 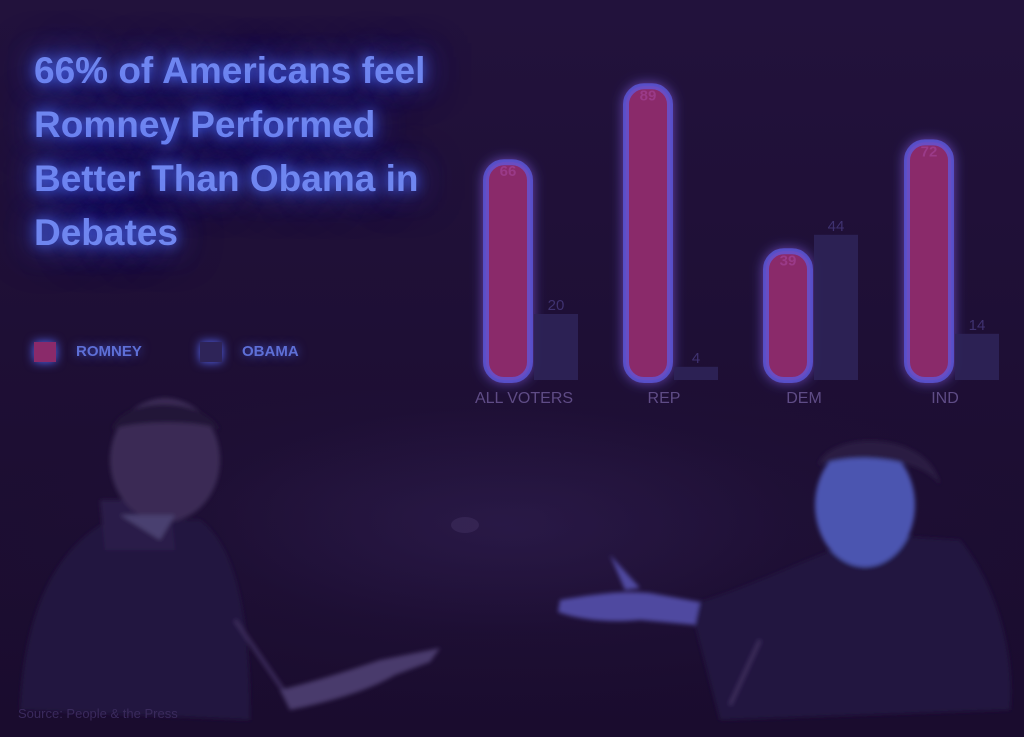 What do you see at coordinates (508, 271) in the screenshot?
I see `bar-romney-all-voters` at bounding box center [508, 271].